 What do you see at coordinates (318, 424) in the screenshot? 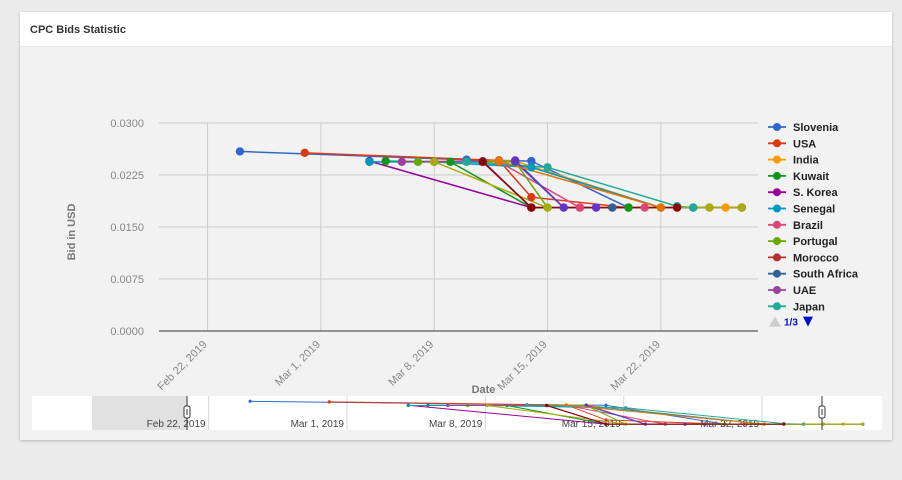
I see `navigator-tick-label: Mar 1, 2019` at bounding box center [318, 424].